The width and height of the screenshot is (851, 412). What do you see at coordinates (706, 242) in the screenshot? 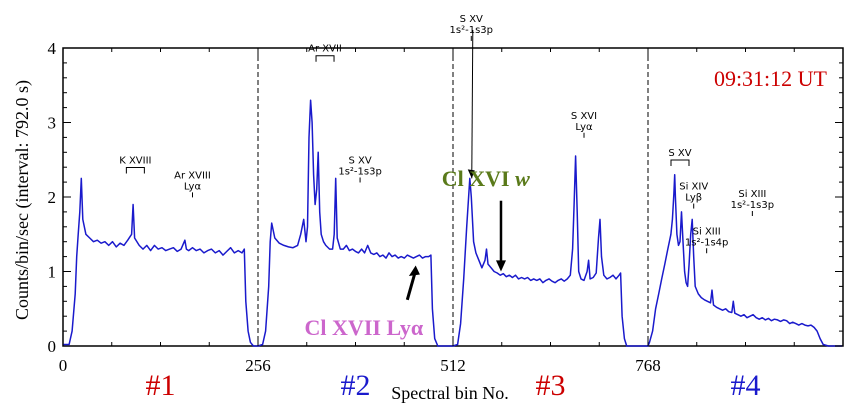
I see `line-sublabel-sxiii: 1s²-1s4p` at bounding box center [706, 242].